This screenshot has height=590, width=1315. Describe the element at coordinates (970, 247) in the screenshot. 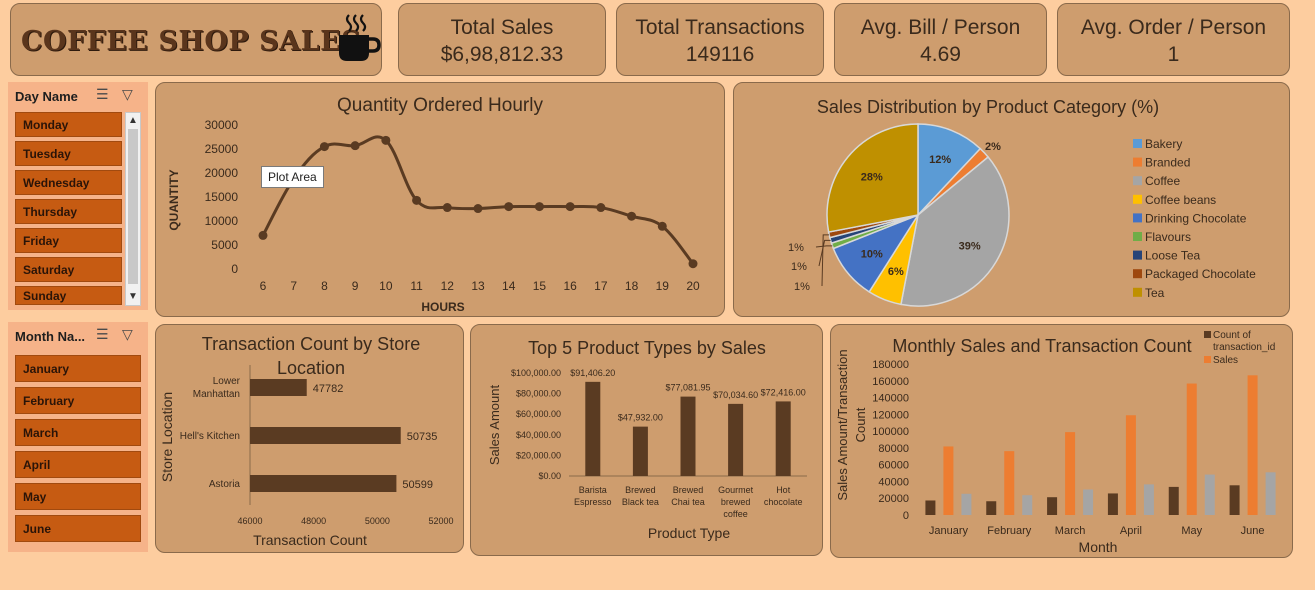

I see `data-label: 39%` at that location.